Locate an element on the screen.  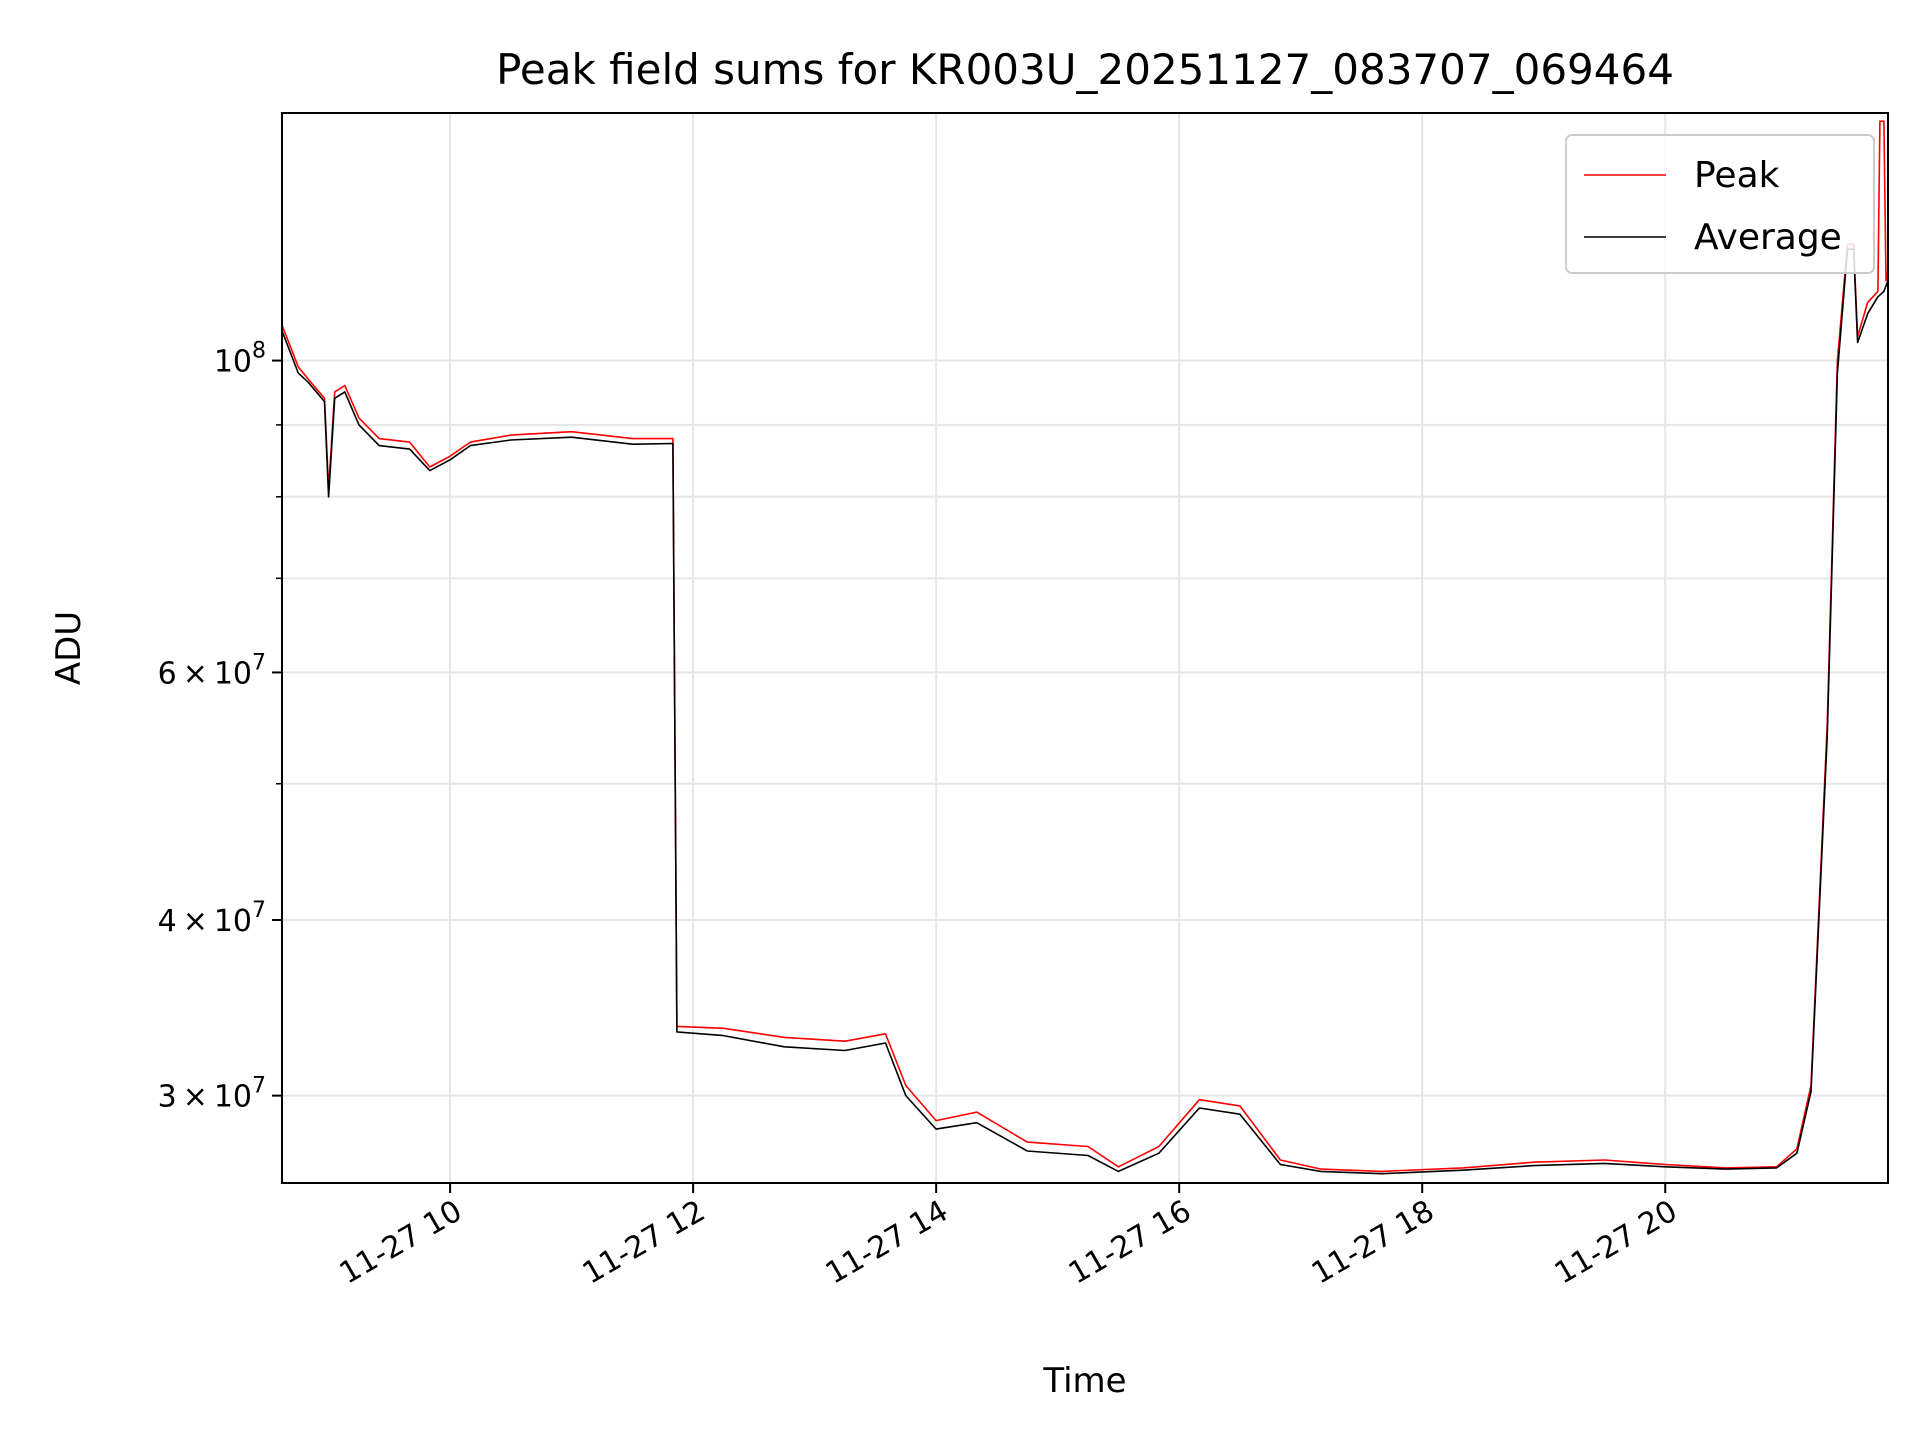
y-tick-label: 3 × 10⁷ is located at coordinates (212, 1094).